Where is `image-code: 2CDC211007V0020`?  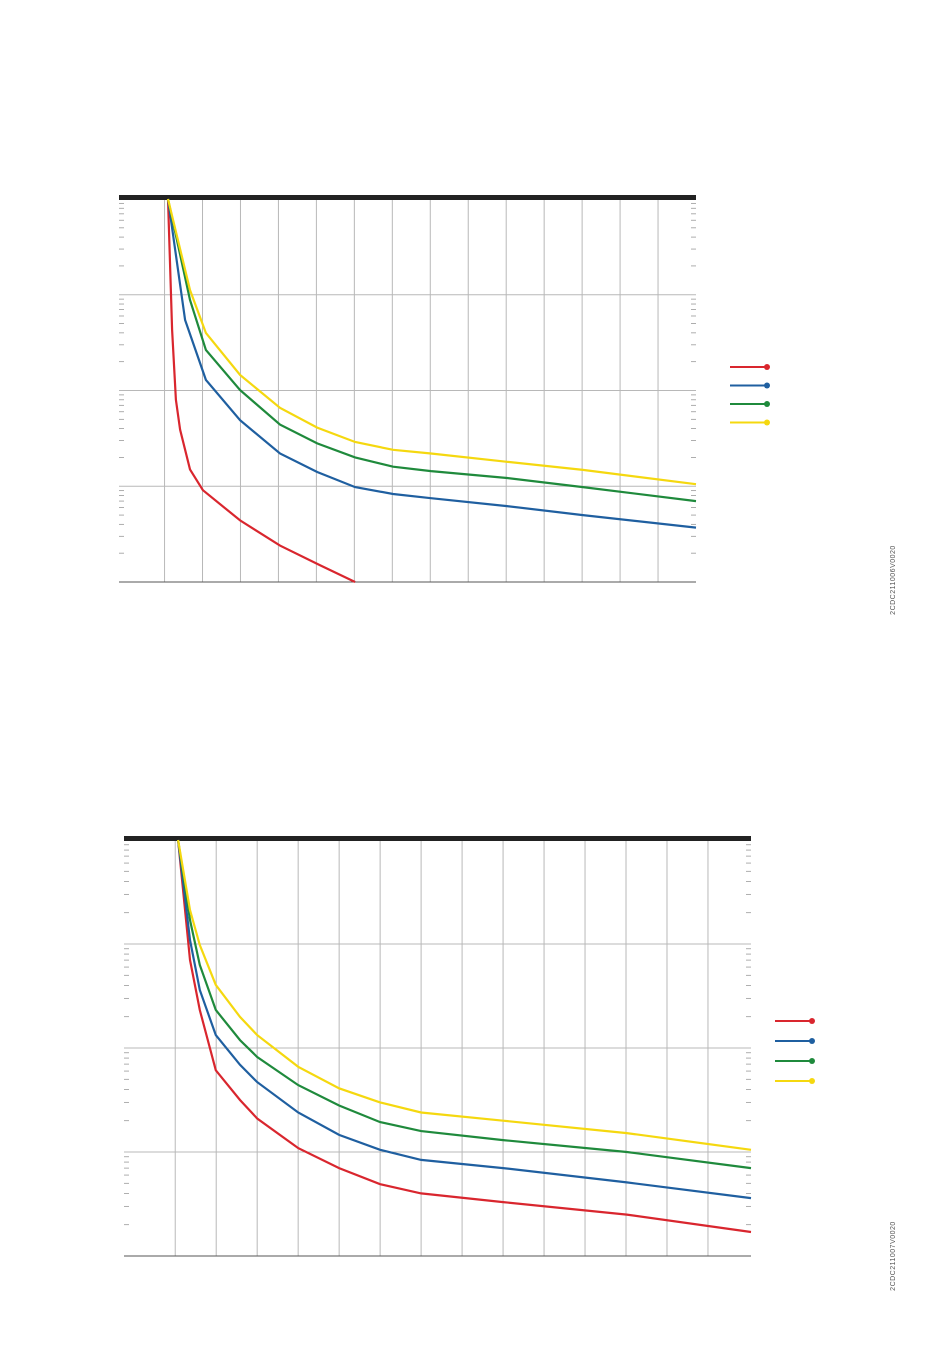
image-code: 2CDC211007V0020 is located at coordinates (893, 1256).